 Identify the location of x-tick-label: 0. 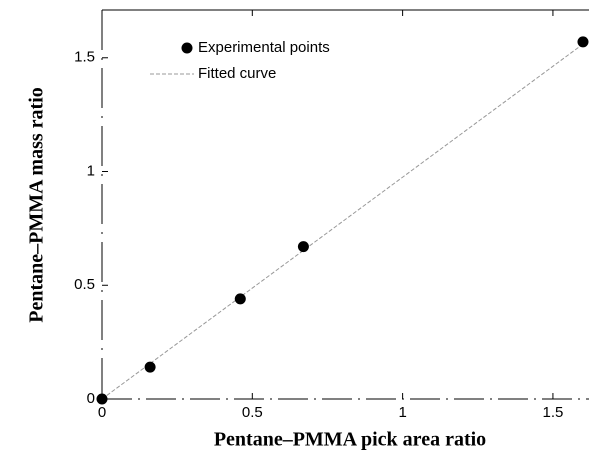
(102, 412).